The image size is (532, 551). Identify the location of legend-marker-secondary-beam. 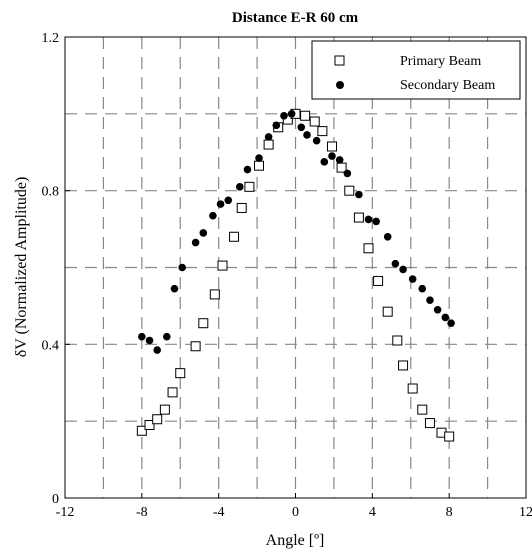
(340, 85).